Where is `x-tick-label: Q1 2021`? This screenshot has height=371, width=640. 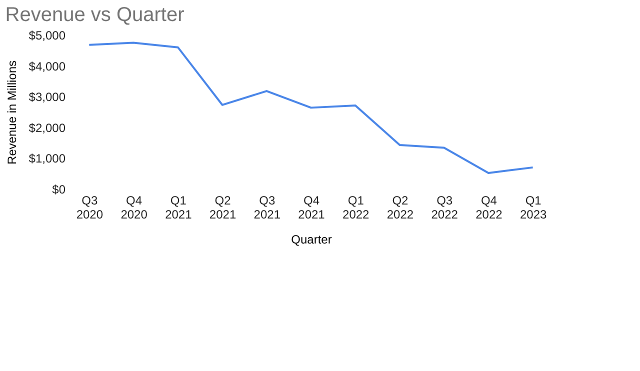
x-tick-label: Q1 2021 is located at coordinates (178, 208).